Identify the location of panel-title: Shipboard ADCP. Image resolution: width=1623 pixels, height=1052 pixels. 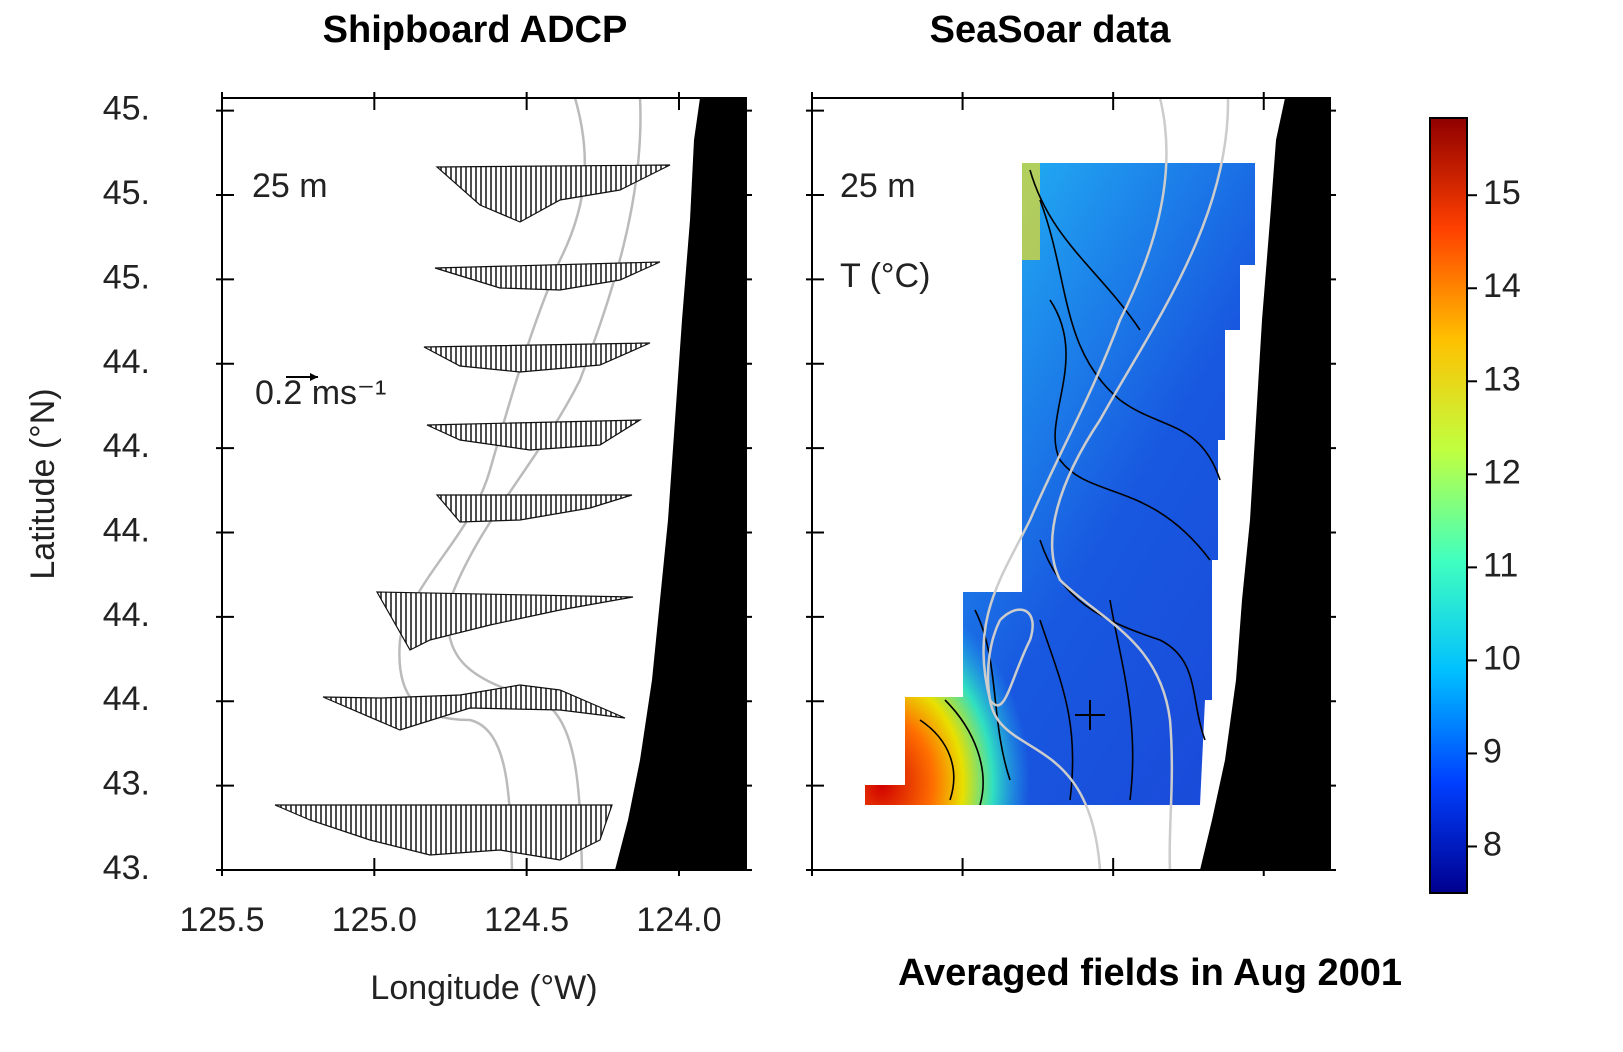
(475, 30).